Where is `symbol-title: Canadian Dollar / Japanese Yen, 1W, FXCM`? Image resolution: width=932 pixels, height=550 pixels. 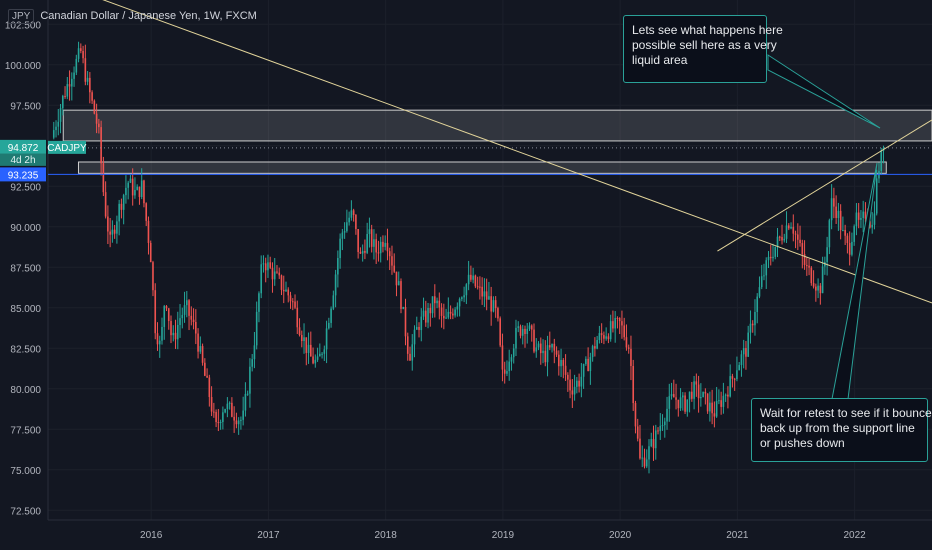 symbol-title: Canadian Dollar / Japanese Yen, 1W, FXCM is located at coordinates (148, 16).